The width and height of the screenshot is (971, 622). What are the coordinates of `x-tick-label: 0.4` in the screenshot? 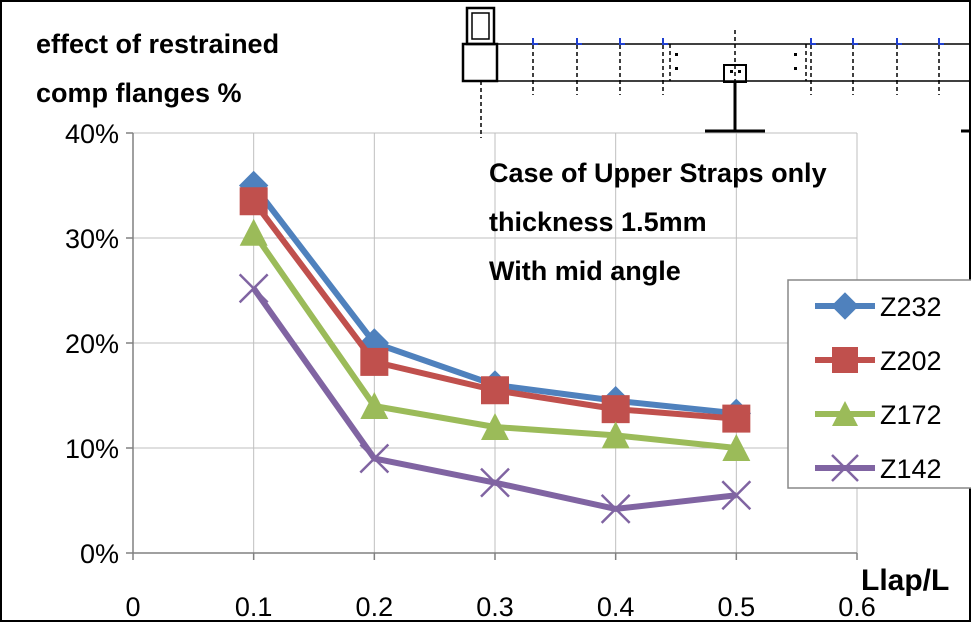 It's located at (616, 607).